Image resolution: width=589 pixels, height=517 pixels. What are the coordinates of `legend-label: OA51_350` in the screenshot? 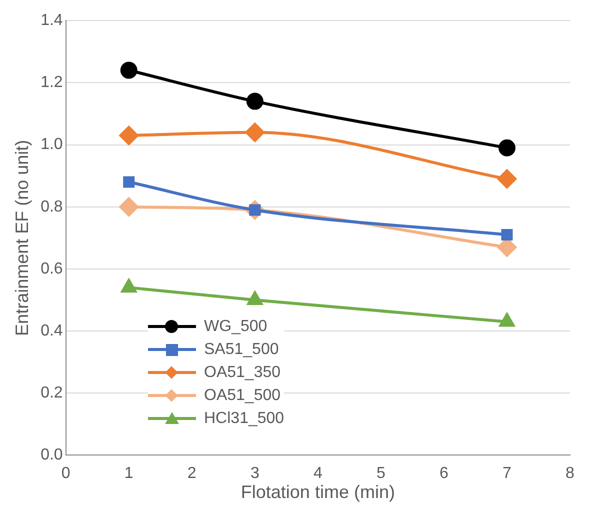 It's located at (242, 373).